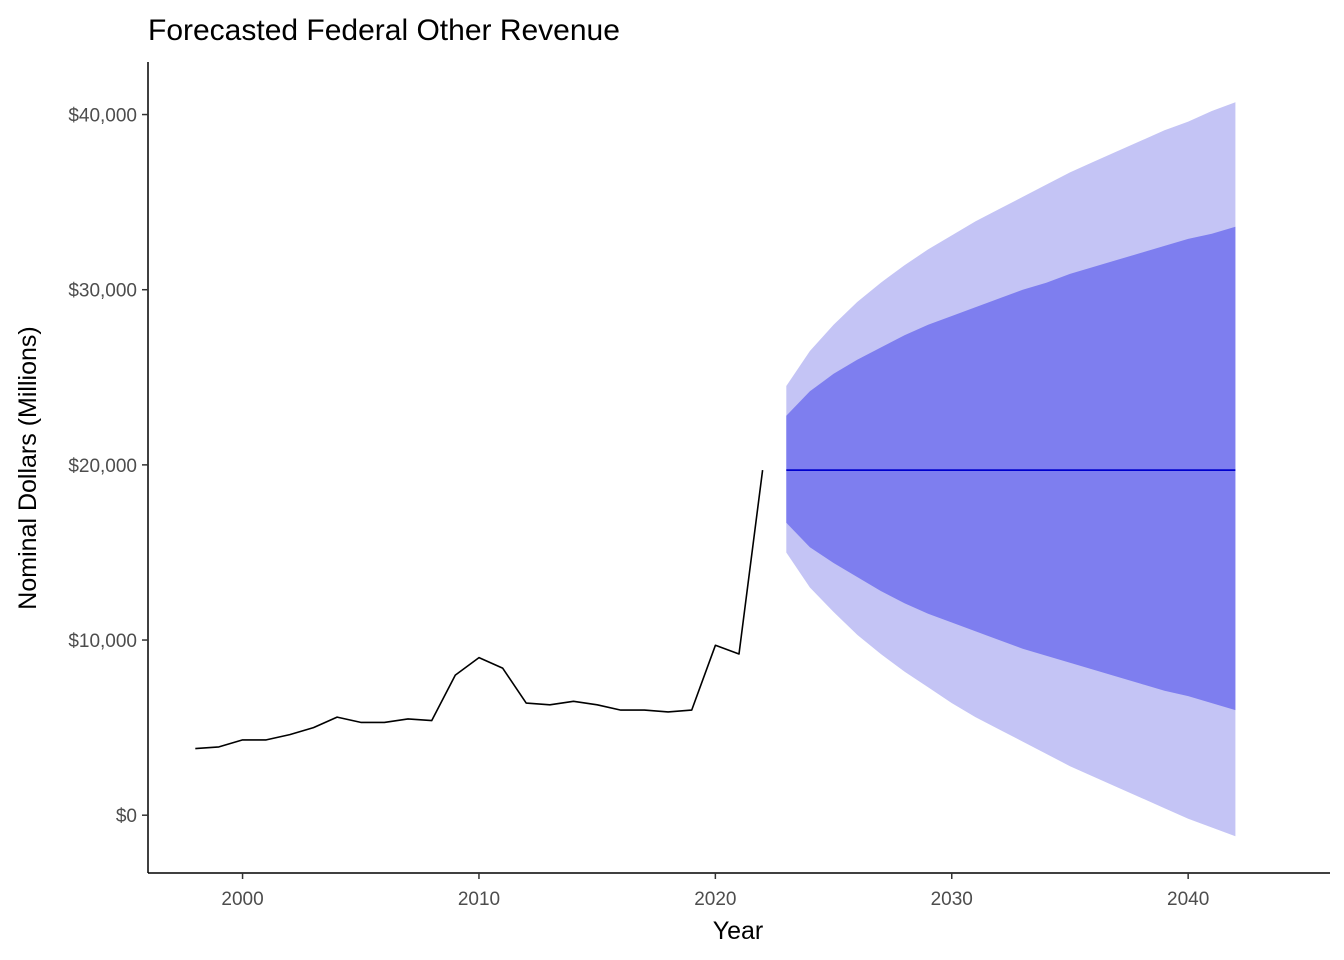 The height and width of the screenshot is (960, 1344). What do you see at coordinates (479, 609) in the screenshot?
I see `history-line` at bounding box center [479, 609].